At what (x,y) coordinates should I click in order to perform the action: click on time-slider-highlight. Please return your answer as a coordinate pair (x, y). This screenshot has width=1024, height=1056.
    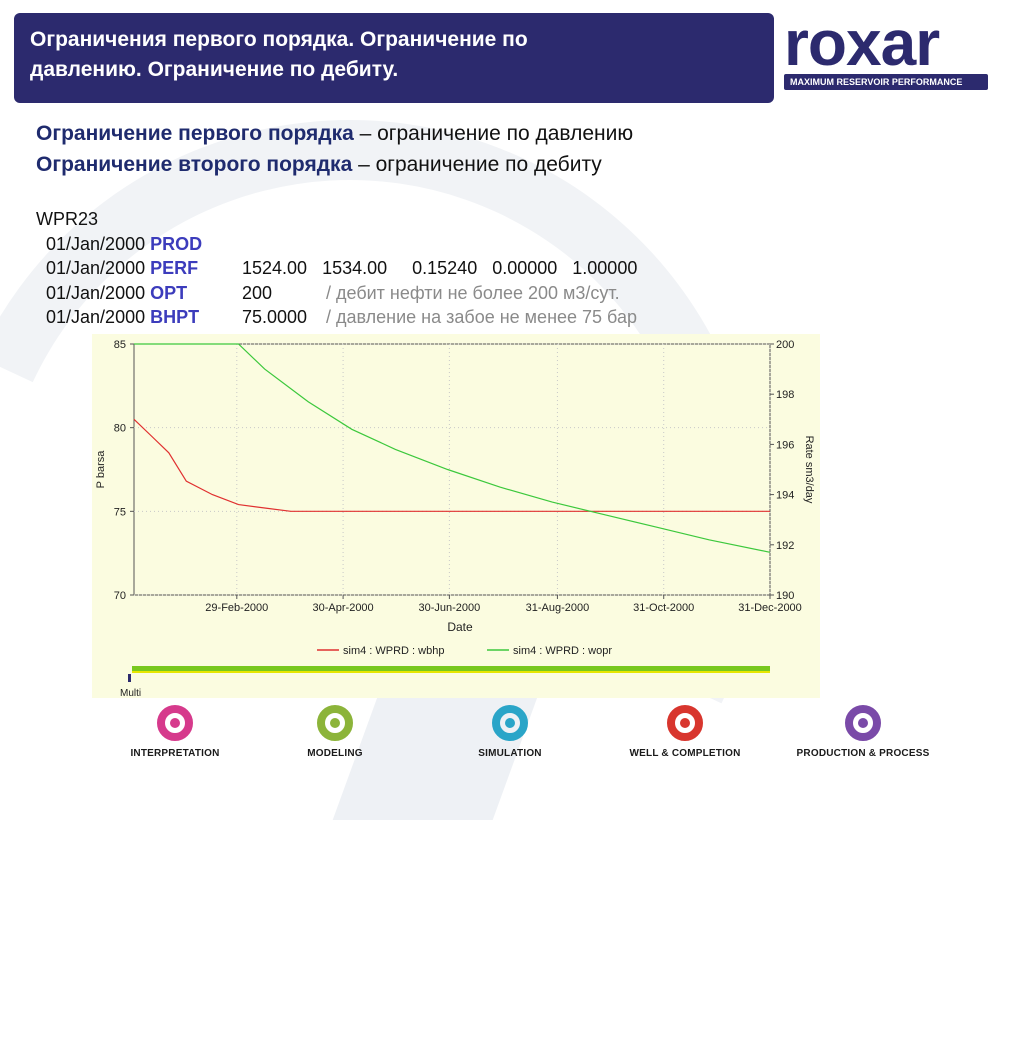
    Looking at the image, I should click on (451, 672).